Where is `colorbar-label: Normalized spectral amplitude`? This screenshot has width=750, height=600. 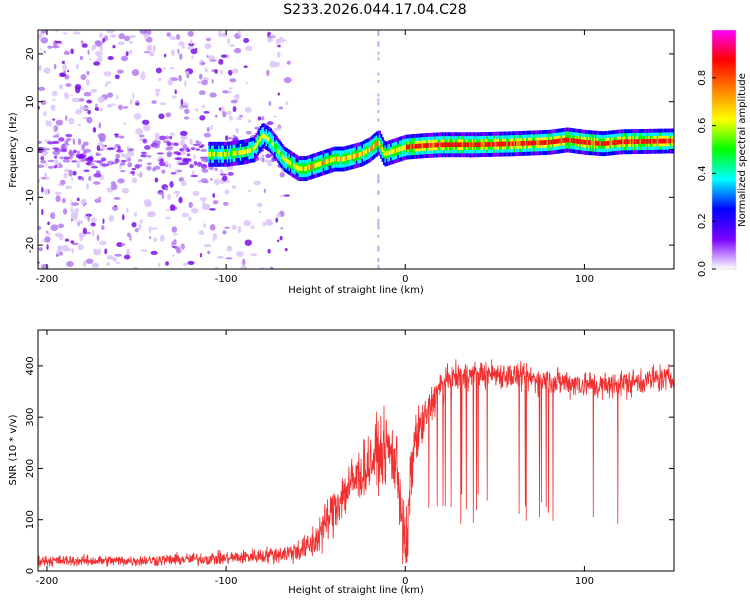 colorbar-label: Normalized spectral amplitude is located at coordinates (742, 150).